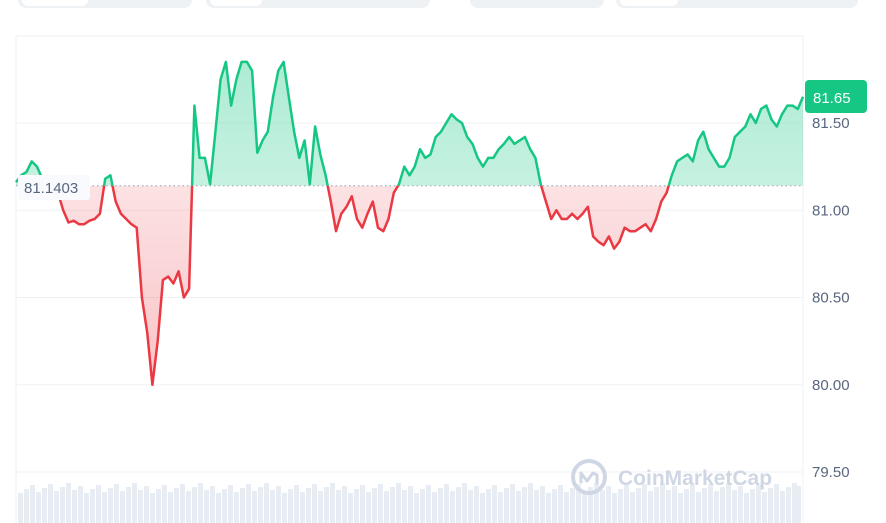 Image resolution: width=886 pixels, height=523 pixels. What do you see at coordinates (671, 477) in the screenshot?
I see `watermark: CoinMarketCap` at bounding box center [671, 477].